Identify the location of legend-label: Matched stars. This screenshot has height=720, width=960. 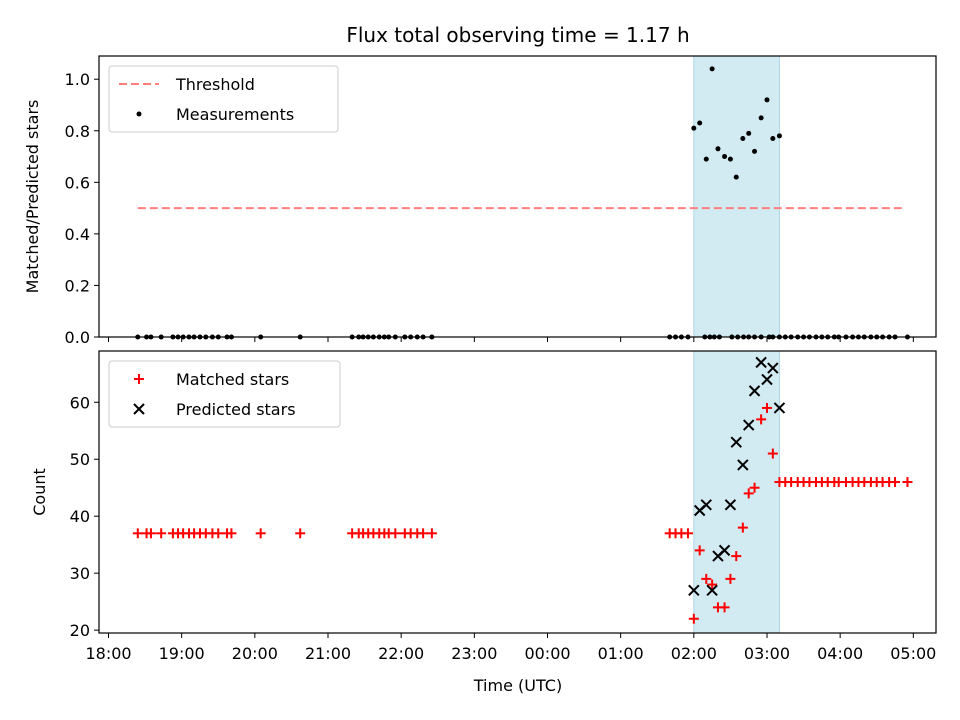
(232, 379).